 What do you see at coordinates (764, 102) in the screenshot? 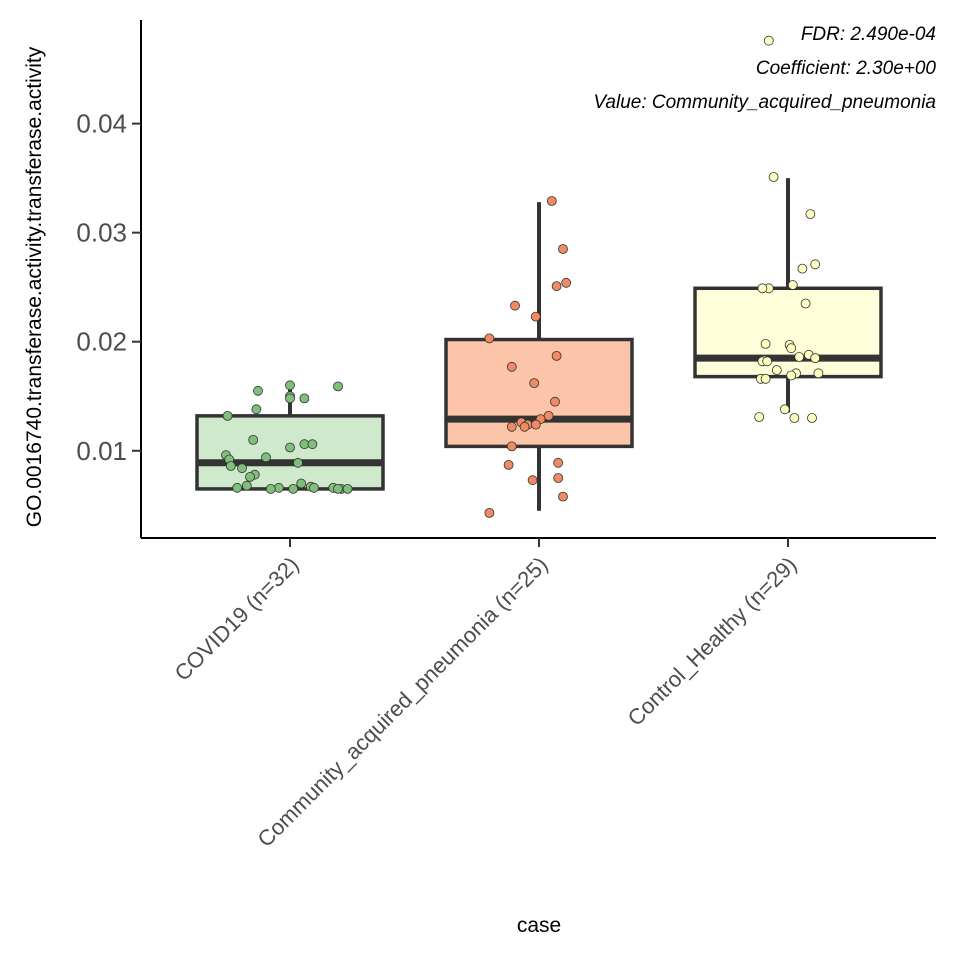
I see `annotation-value: Value: Community_acquired_pneumonia` at bounding box center [764, 102].